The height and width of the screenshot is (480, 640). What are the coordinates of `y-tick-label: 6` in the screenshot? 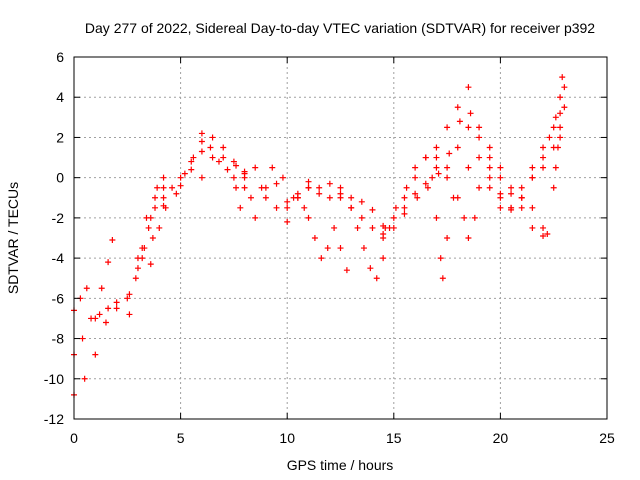 It's located at (60, 57).